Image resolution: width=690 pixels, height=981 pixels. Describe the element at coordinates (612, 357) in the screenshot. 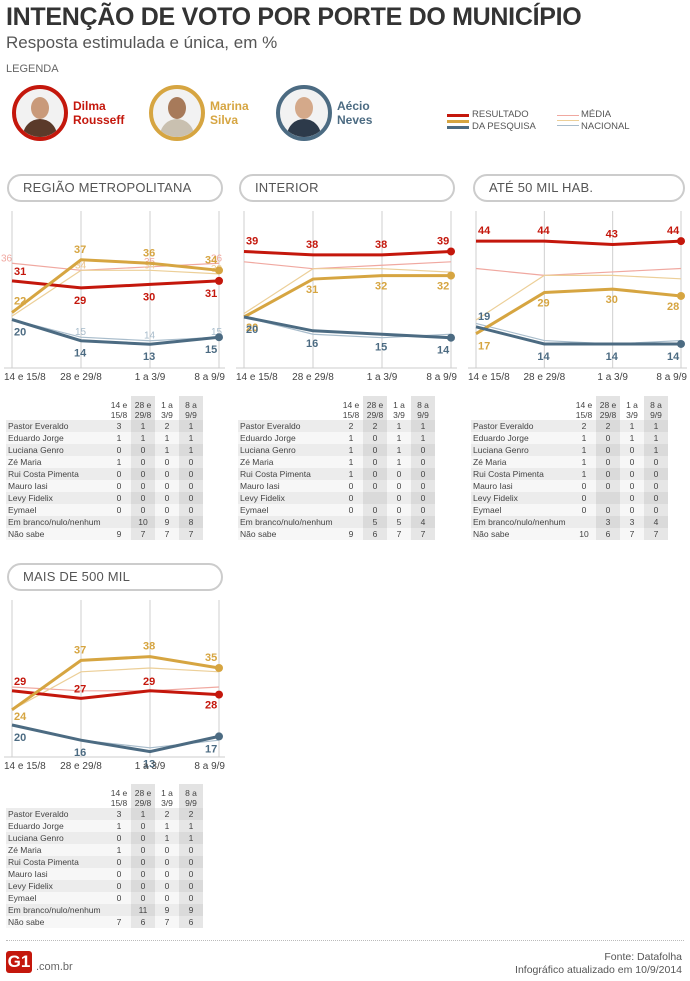

I see `ate-50-mil-series-aecio-label: 14` at that location.